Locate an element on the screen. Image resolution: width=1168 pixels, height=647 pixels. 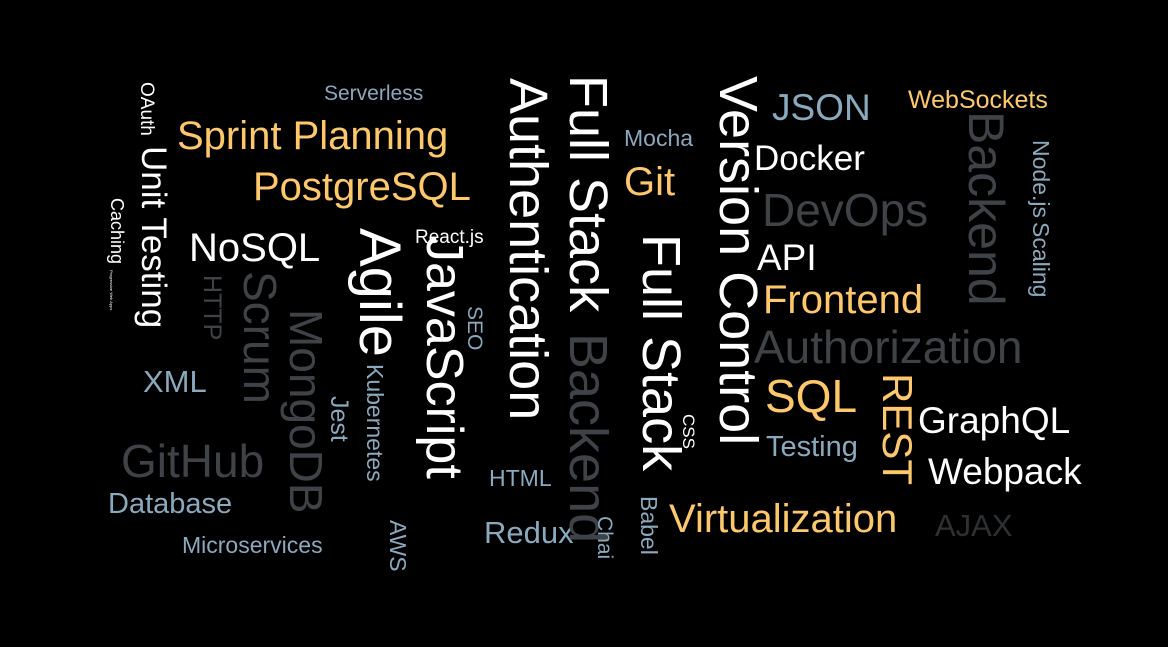
word-unit-testing: Unit Testing is located at coordinates (153, 237).